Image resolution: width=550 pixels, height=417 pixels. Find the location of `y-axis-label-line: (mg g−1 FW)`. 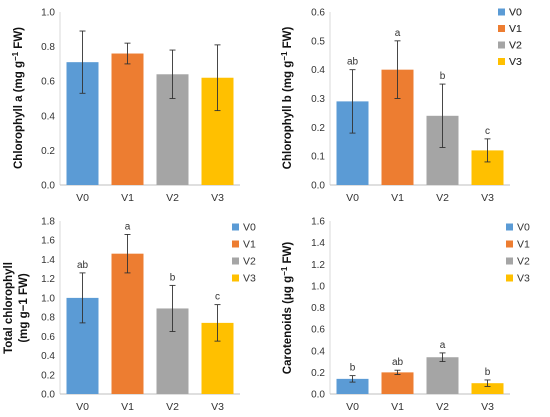

y-axis-label-line: (mg g−1 FW) is located at coordinates (24, 307).